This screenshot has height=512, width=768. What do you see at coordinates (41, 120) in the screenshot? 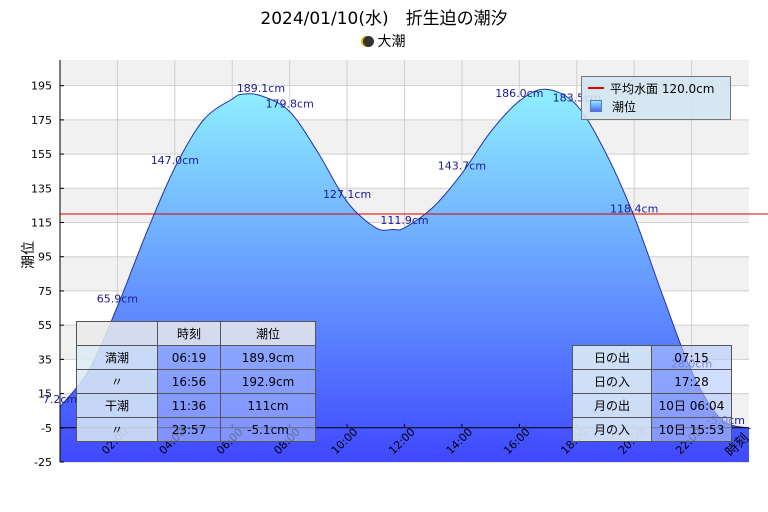
I see `y-tick-label: 175` at bounding box center [41, 120].